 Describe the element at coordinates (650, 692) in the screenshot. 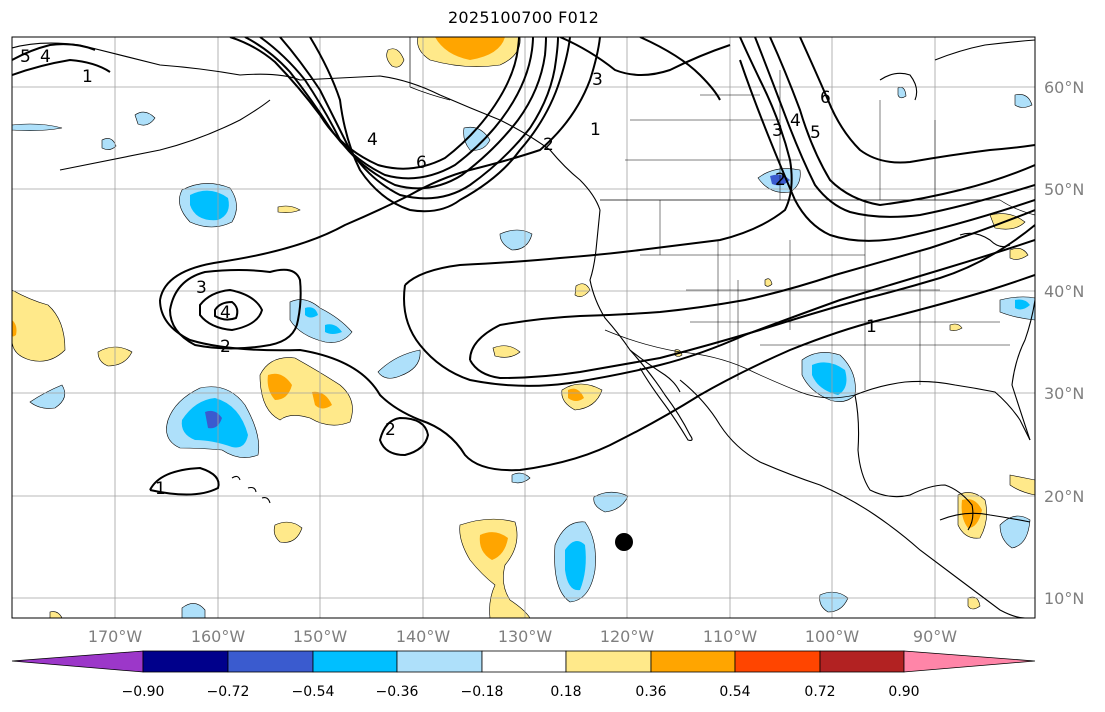

I see `colorbar-tick-label: 0.36` at that location.